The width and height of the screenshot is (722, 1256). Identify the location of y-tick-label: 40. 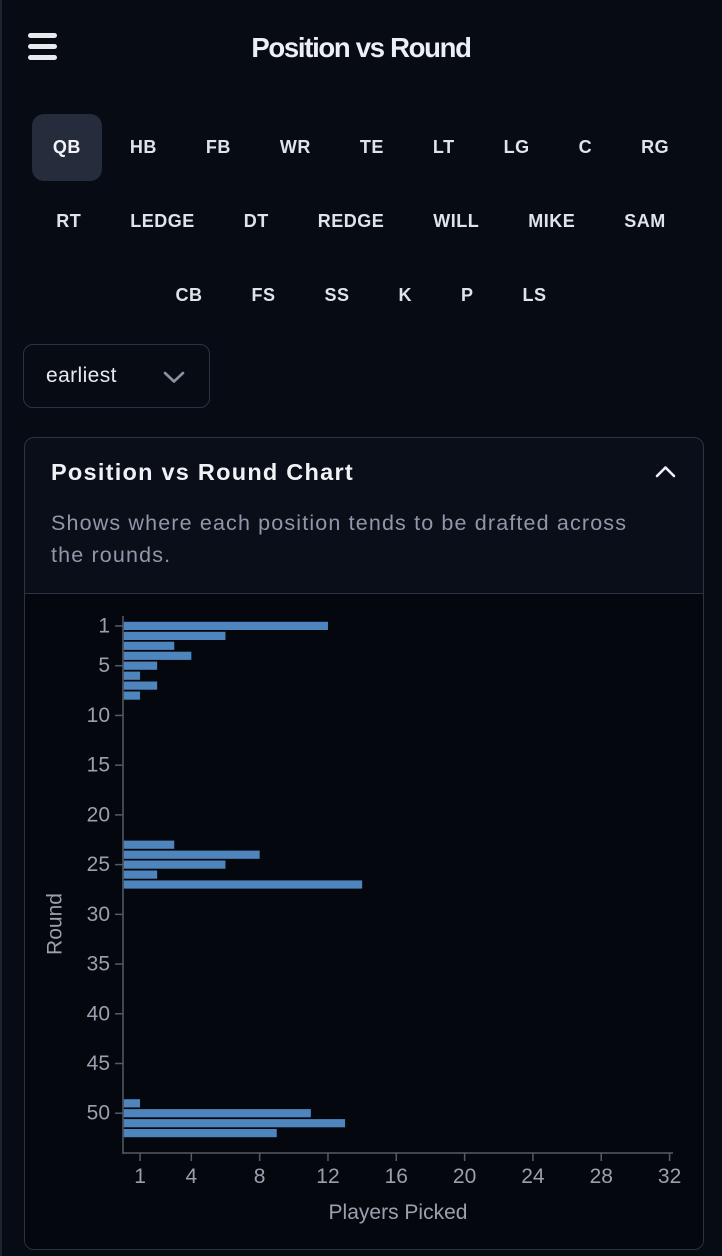
(98, 1013).